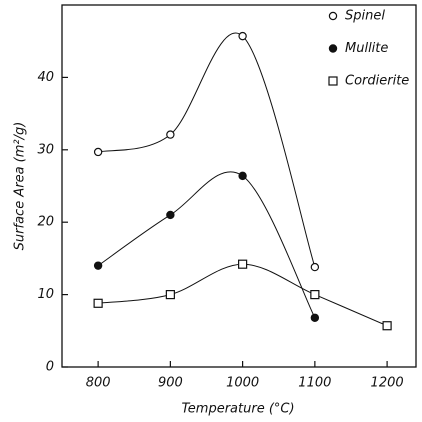 The image size is (422, 422). I want to click on x-tick-label: 1100, so click(314, 383).